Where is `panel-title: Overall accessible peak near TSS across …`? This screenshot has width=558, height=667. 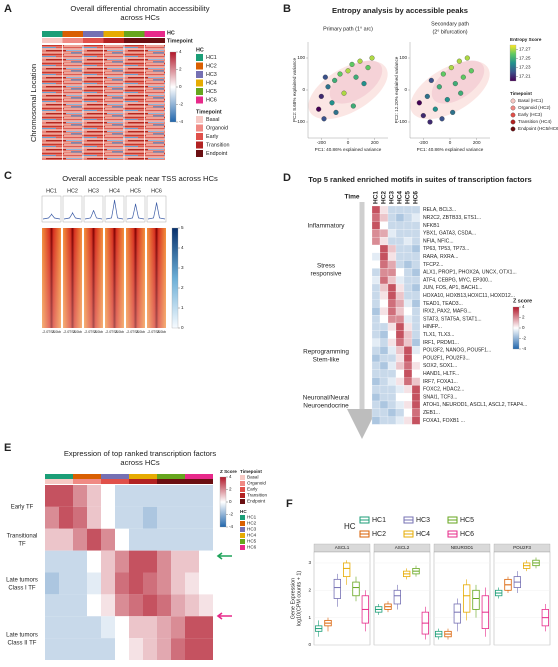 panel-title: Overall accessible peak near TSS across … is located at coordinates (140, 178).